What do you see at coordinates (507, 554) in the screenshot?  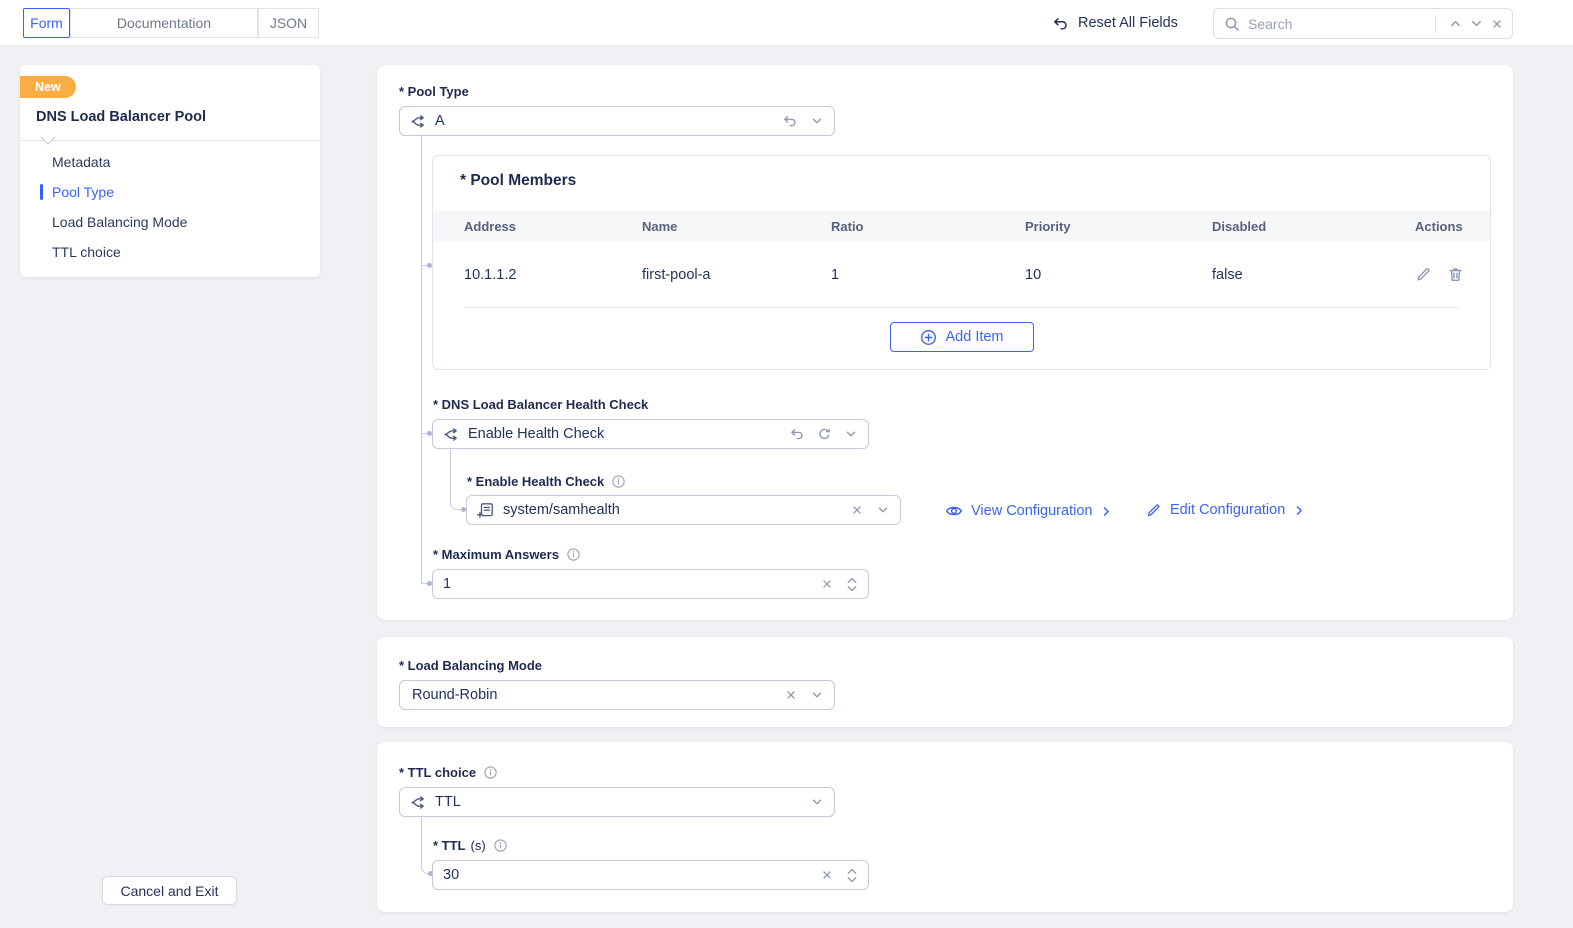 I see `maximum-answers-label: * Maximum Answers` at bounding box center [507, 554].